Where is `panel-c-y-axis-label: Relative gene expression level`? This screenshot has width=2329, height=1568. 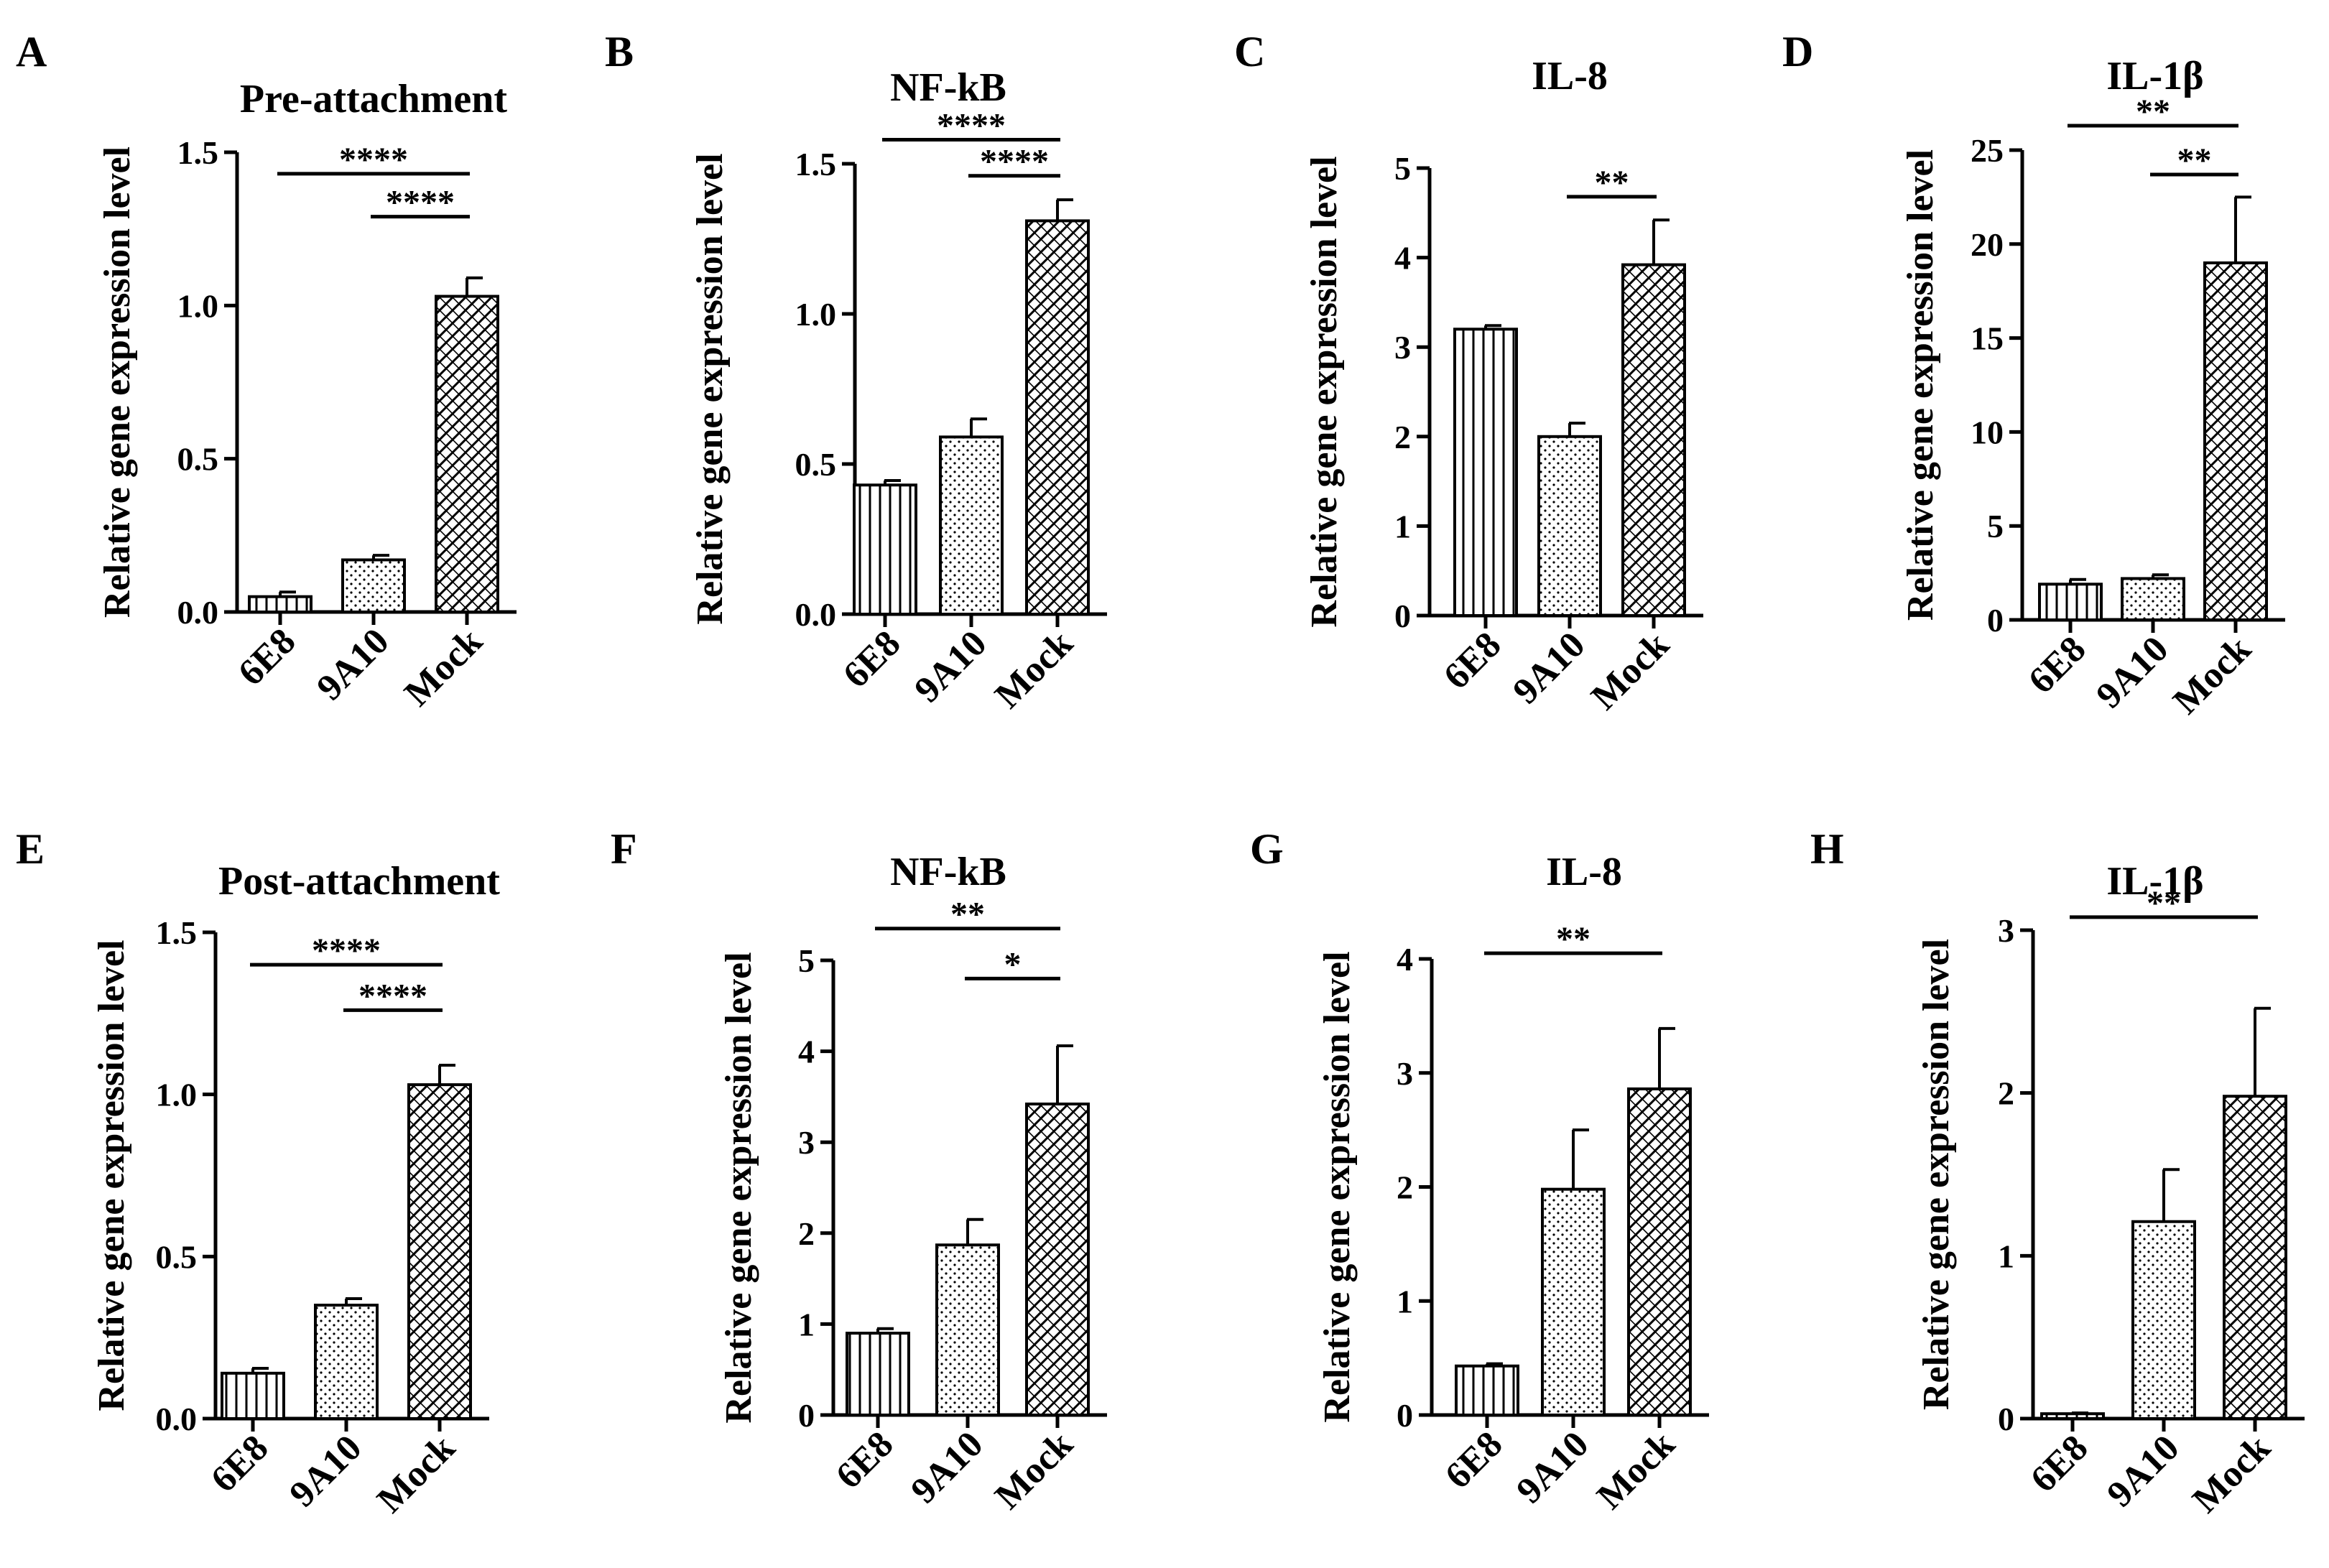 panel-c-y-axis-label: Relative gene expression level is located at coordinates (1325, 392).